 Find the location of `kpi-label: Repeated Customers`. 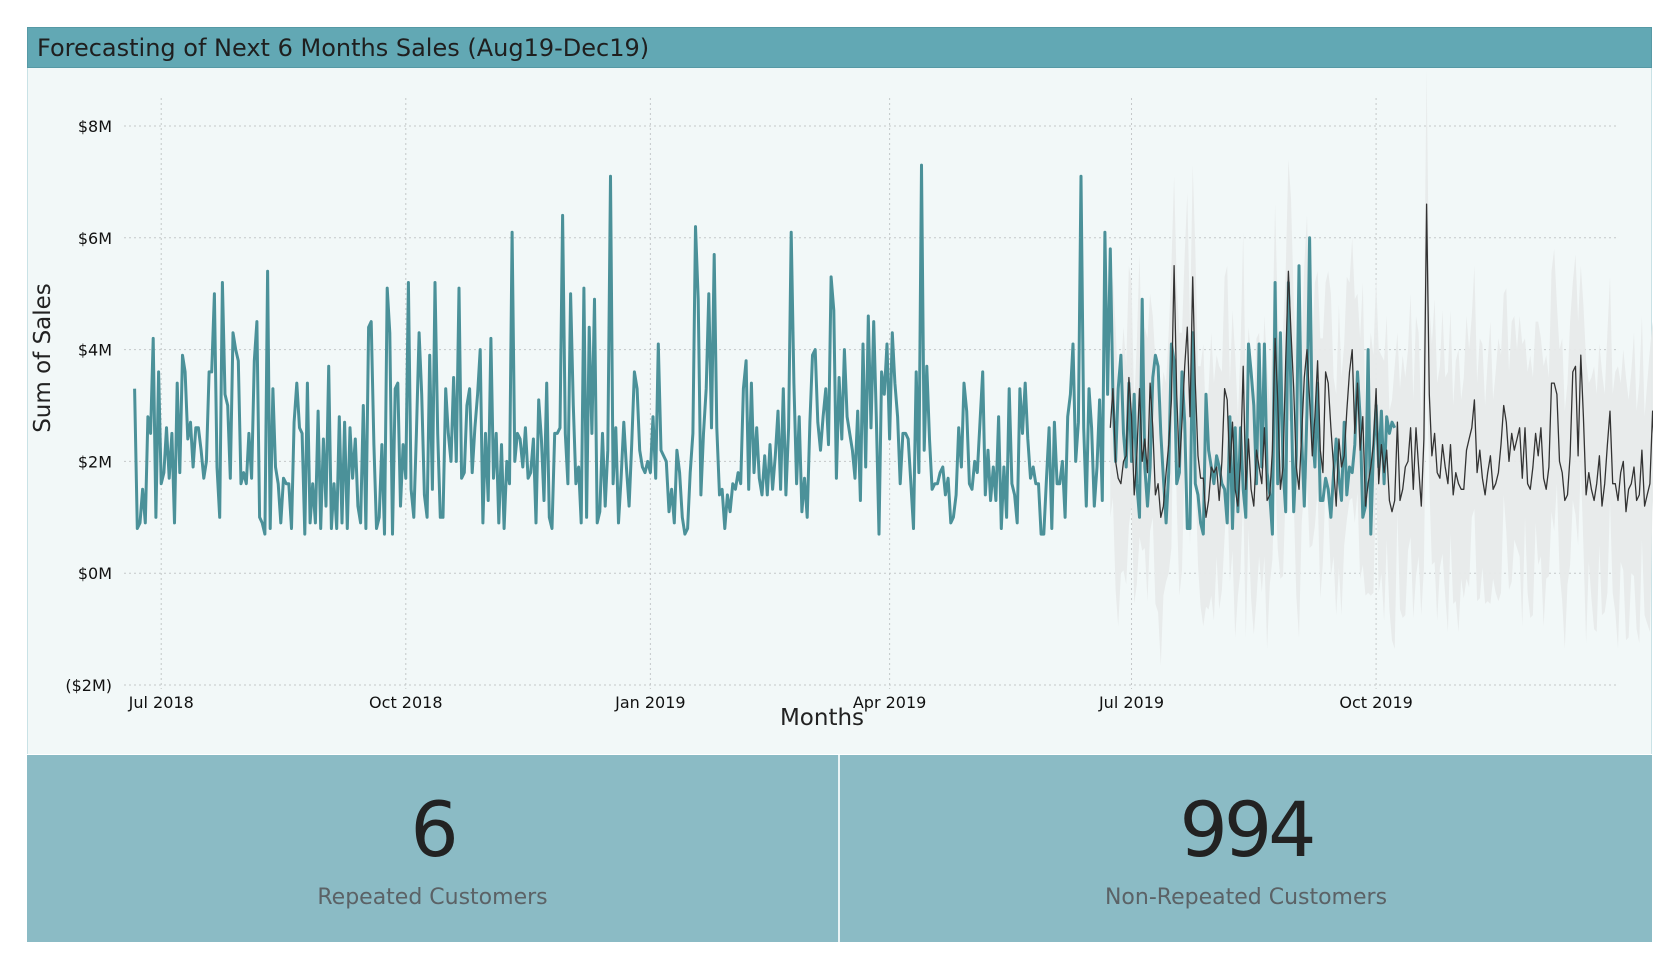

kpi-label: Repeated Customers is located at coordinates (432, 897).